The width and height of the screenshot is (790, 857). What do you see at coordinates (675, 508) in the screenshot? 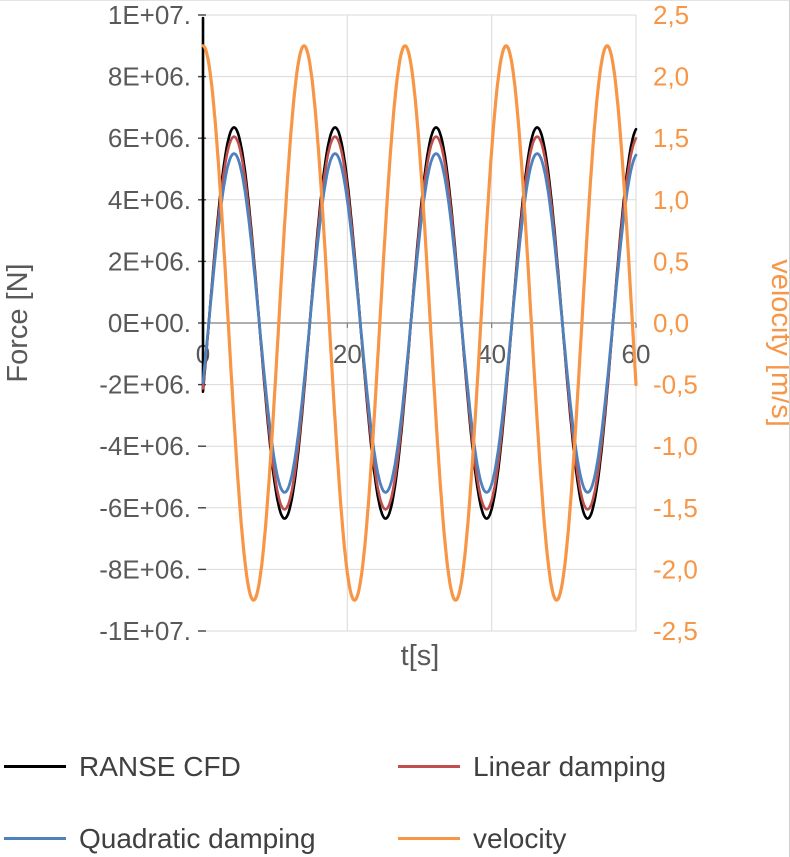
I see `right-axis-tick-label: -1,5` at bounding box center [675, 508].